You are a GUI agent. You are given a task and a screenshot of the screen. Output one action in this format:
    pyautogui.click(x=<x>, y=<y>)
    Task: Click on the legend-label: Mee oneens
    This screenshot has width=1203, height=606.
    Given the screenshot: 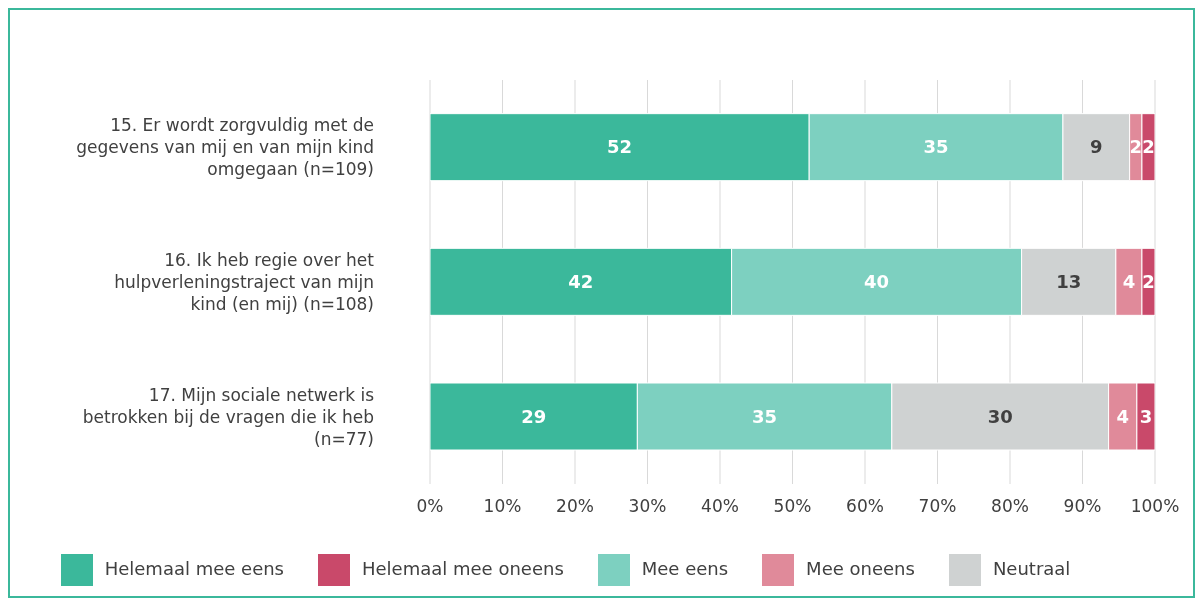 What is the action you would take?
    pyautogui.click(x=860, y=568)
    